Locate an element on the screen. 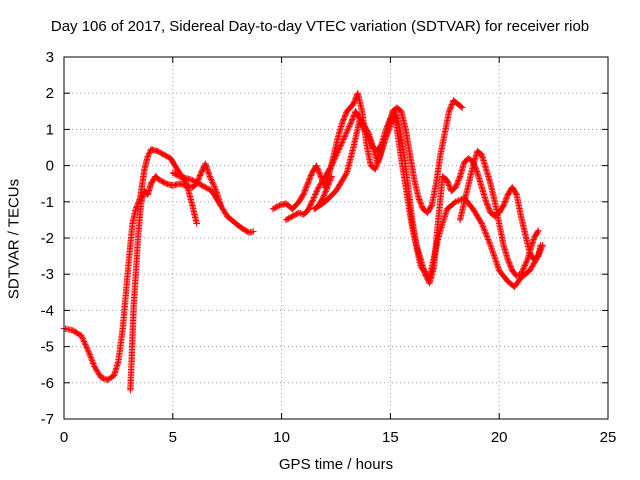 The height and width of the screenshot is (480, 640). y-tick-label: -6 is located at coordinates (47, 383).